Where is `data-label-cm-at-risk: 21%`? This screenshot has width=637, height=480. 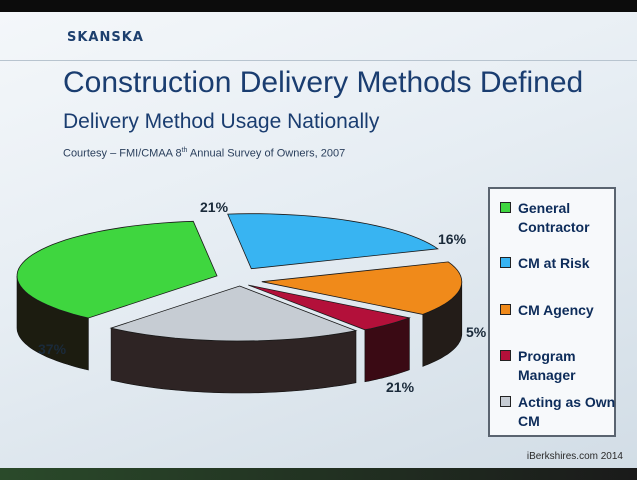
data-label-cm-at-risk: 21% is located at coordinates (214, 207).